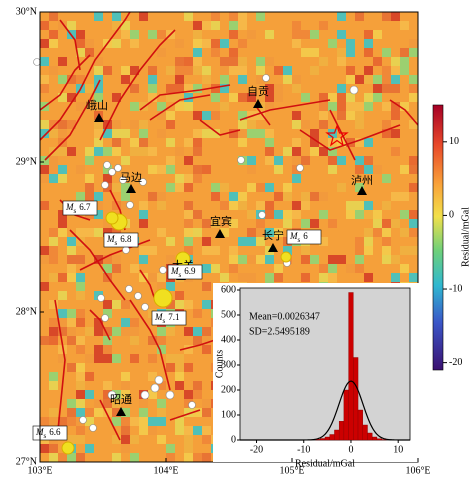 This screenshot has height=479, width=474. I want to click on y-tick-label: 500, so click(228, 314).